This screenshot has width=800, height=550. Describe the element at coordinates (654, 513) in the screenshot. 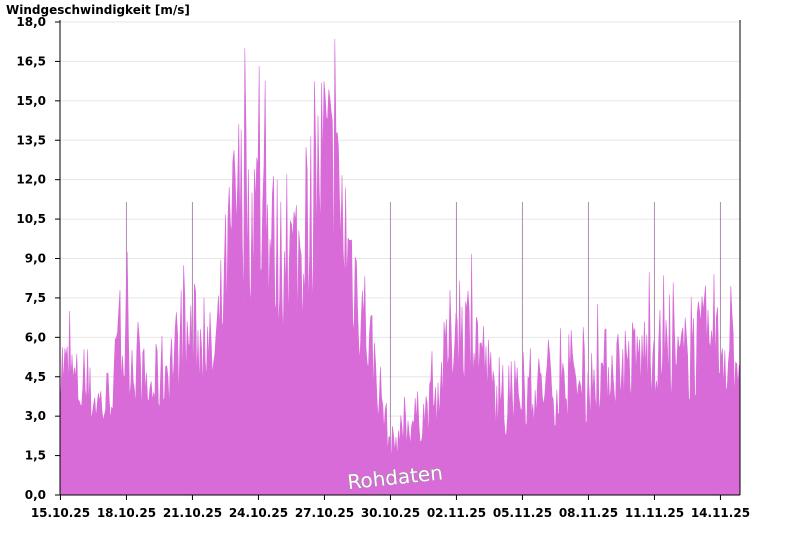

I see `x-tick-label: 11.11.25` at that location.